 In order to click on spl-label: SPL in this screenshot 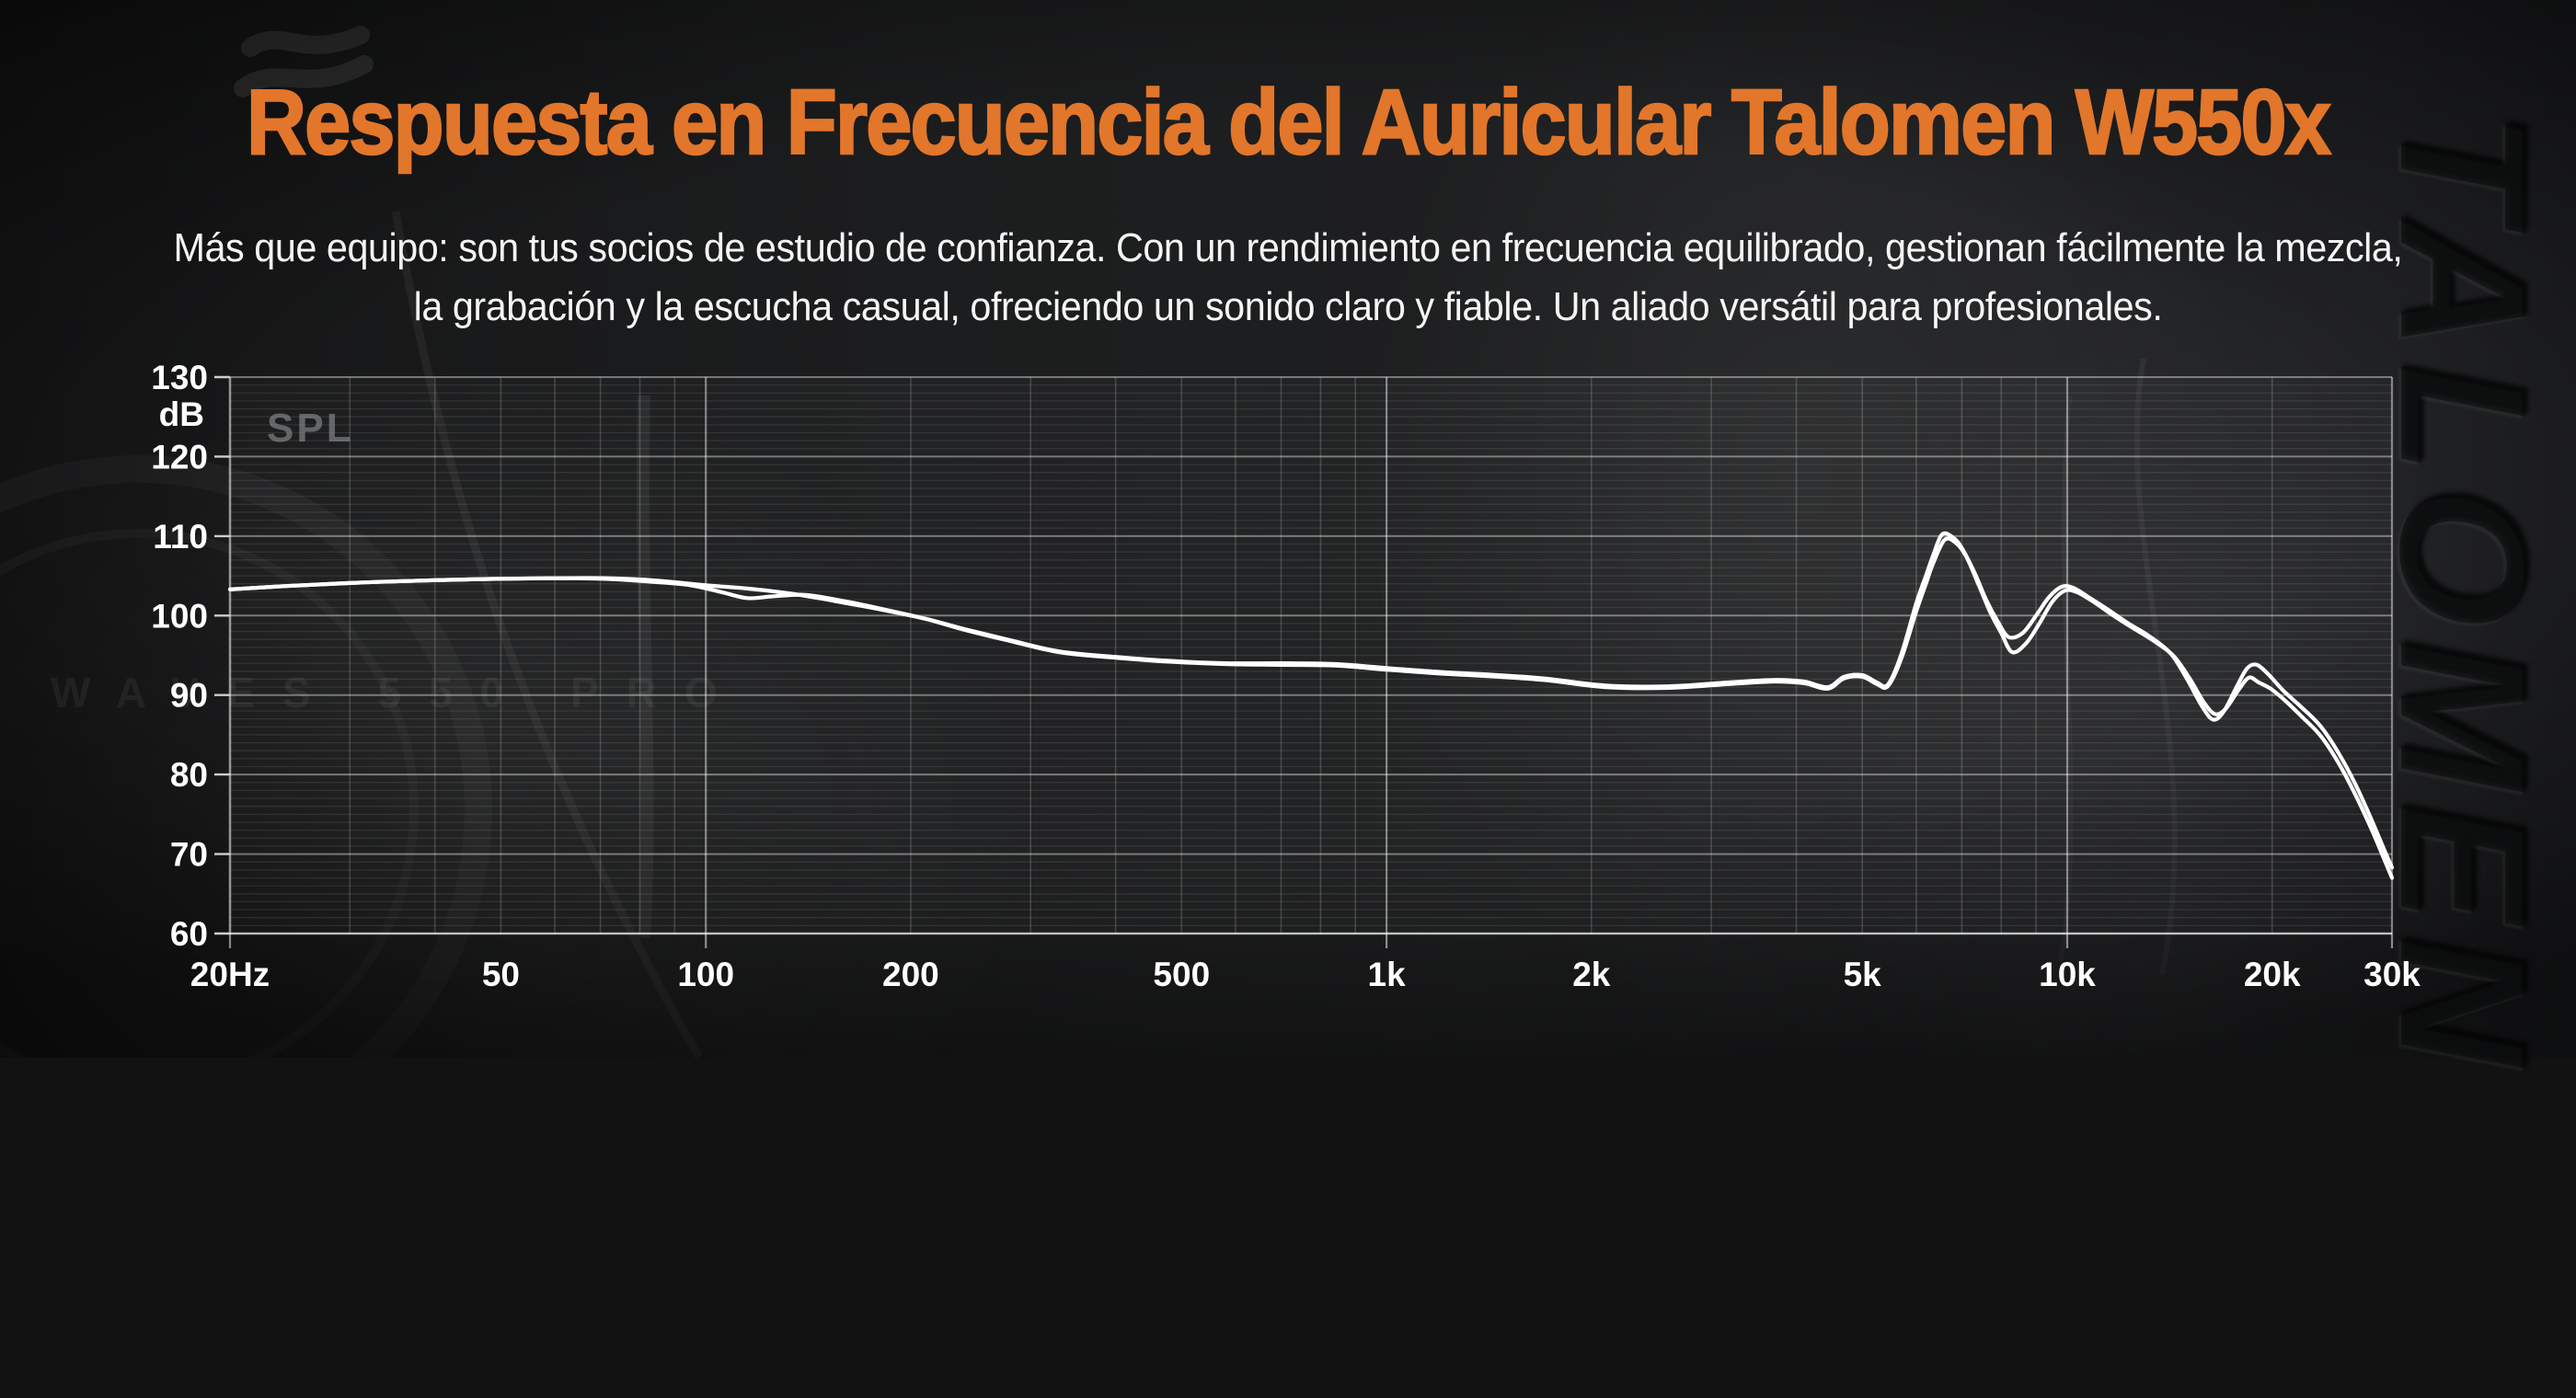, I will do `click(310, 428)`.